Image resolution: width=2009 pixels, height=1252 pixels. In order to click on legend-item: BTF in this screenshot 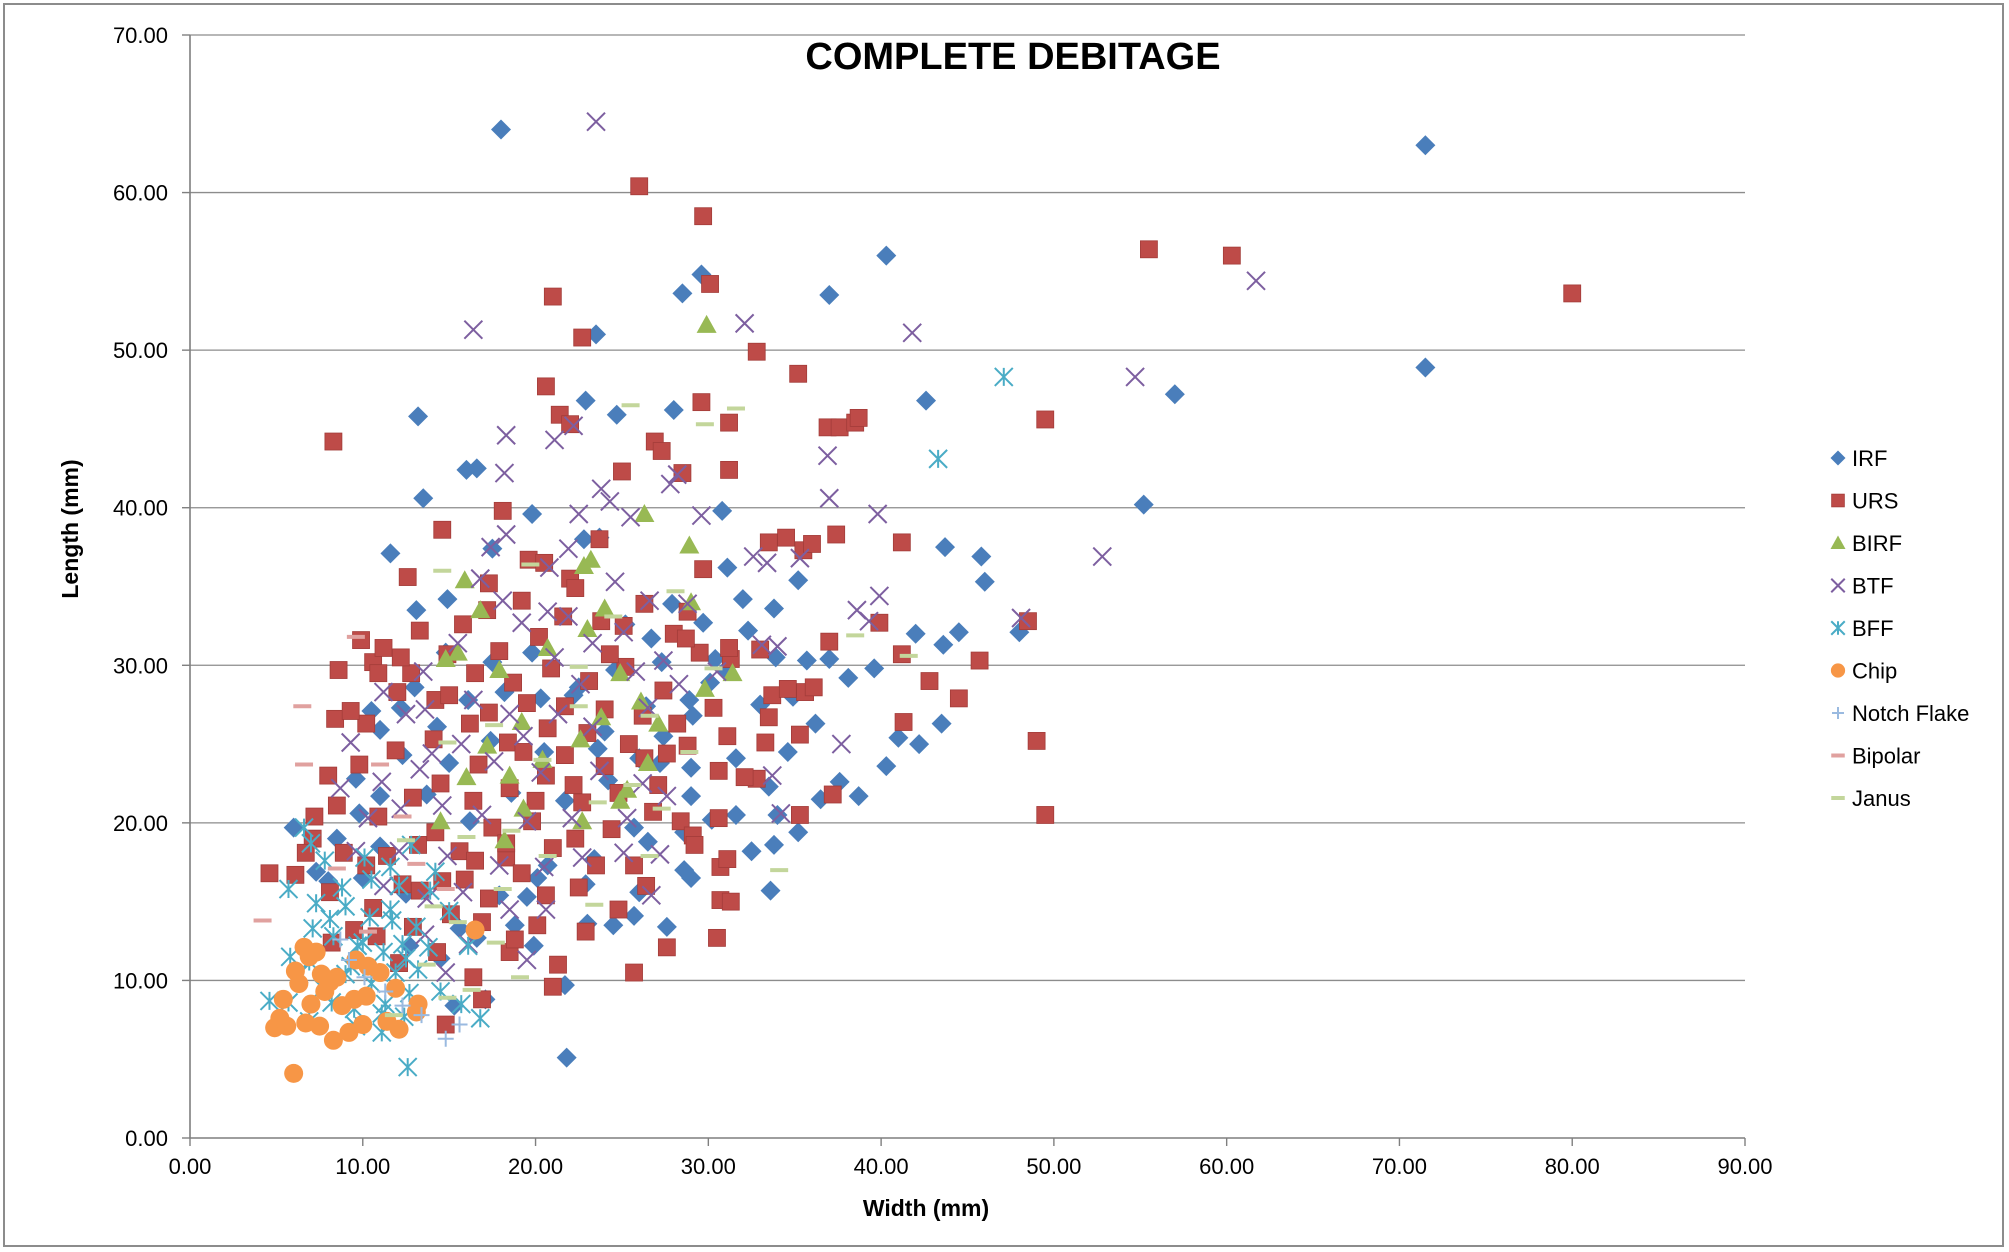, I will do `click(1862, 586)`.